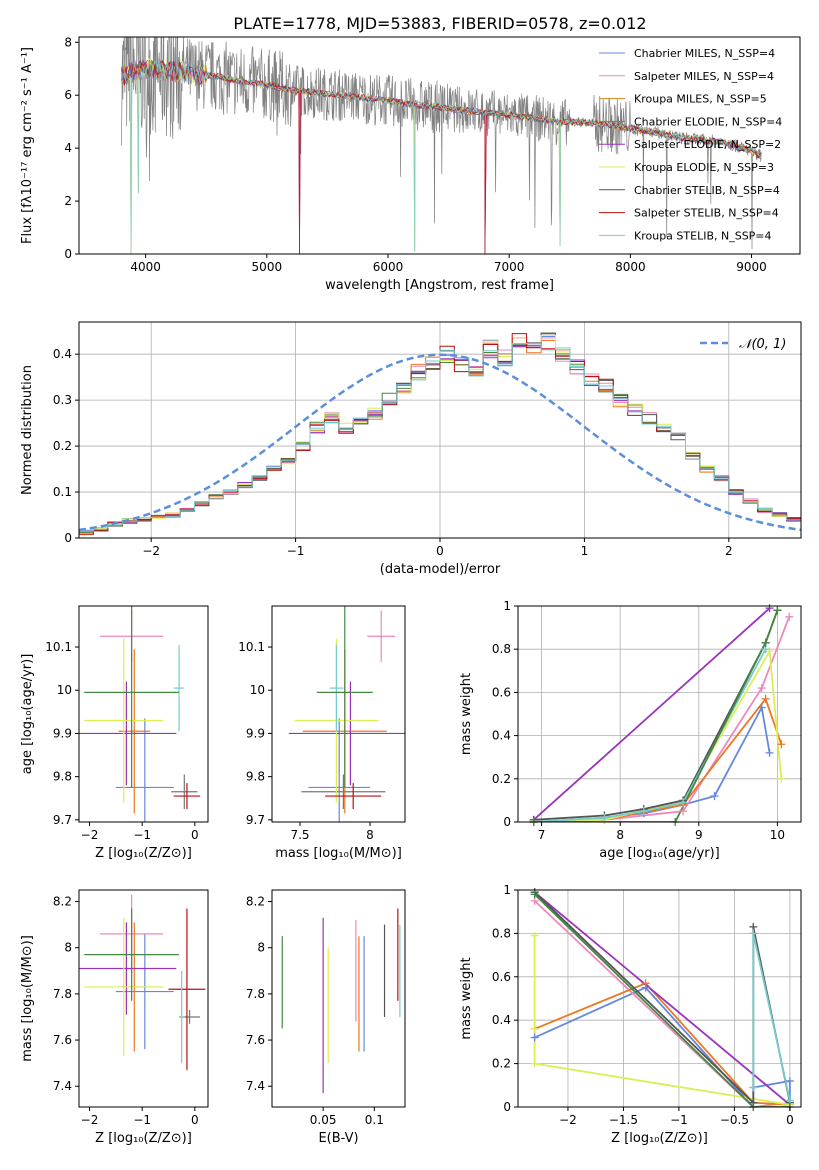  I want to click on model-spectrum-line, so click(441, 156).